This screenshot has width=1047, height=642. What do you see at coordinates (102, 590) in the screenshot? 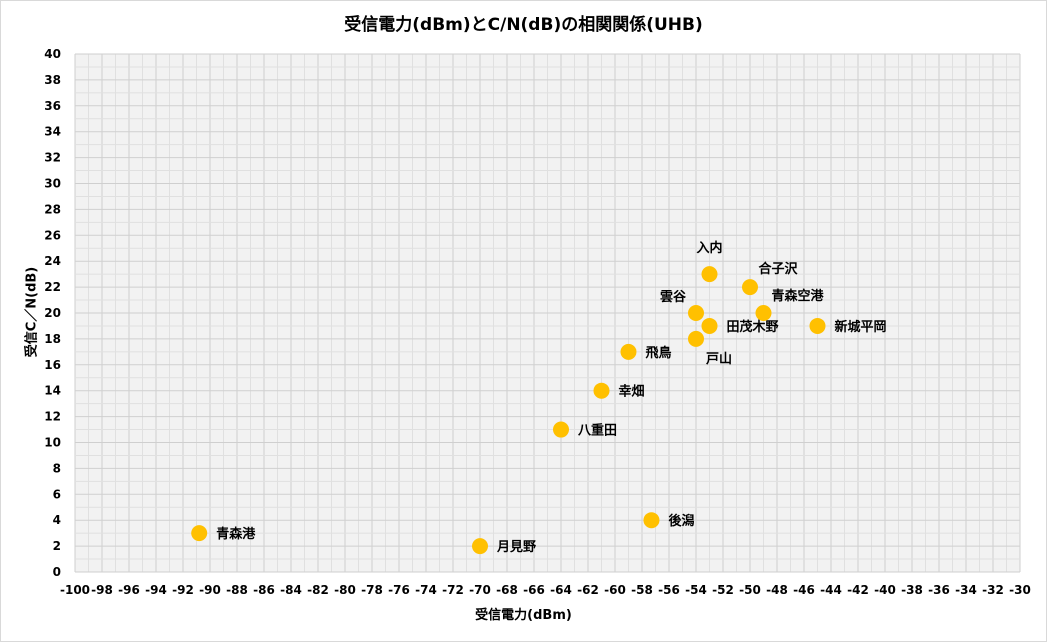
I see `x-tick-label: -98` at bounding box center [102, 590].